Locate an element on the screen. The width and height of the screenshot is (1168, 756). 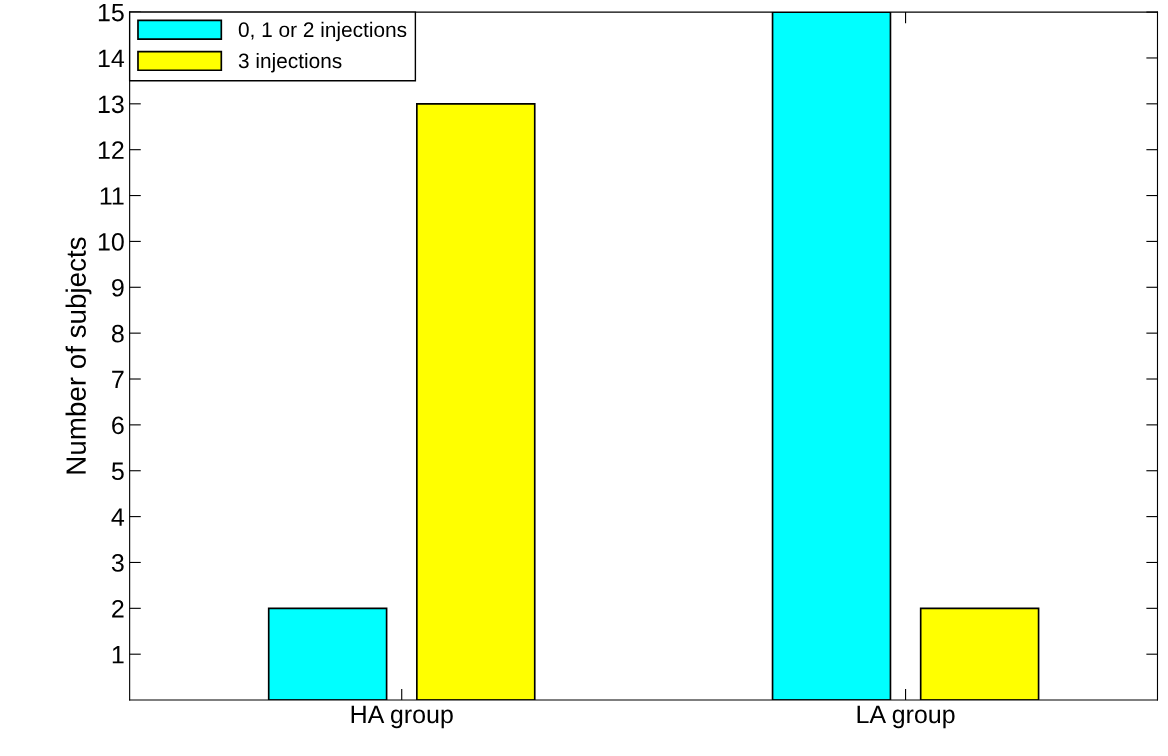
y-tick-label: 4 is located at coordinates (118, 517).